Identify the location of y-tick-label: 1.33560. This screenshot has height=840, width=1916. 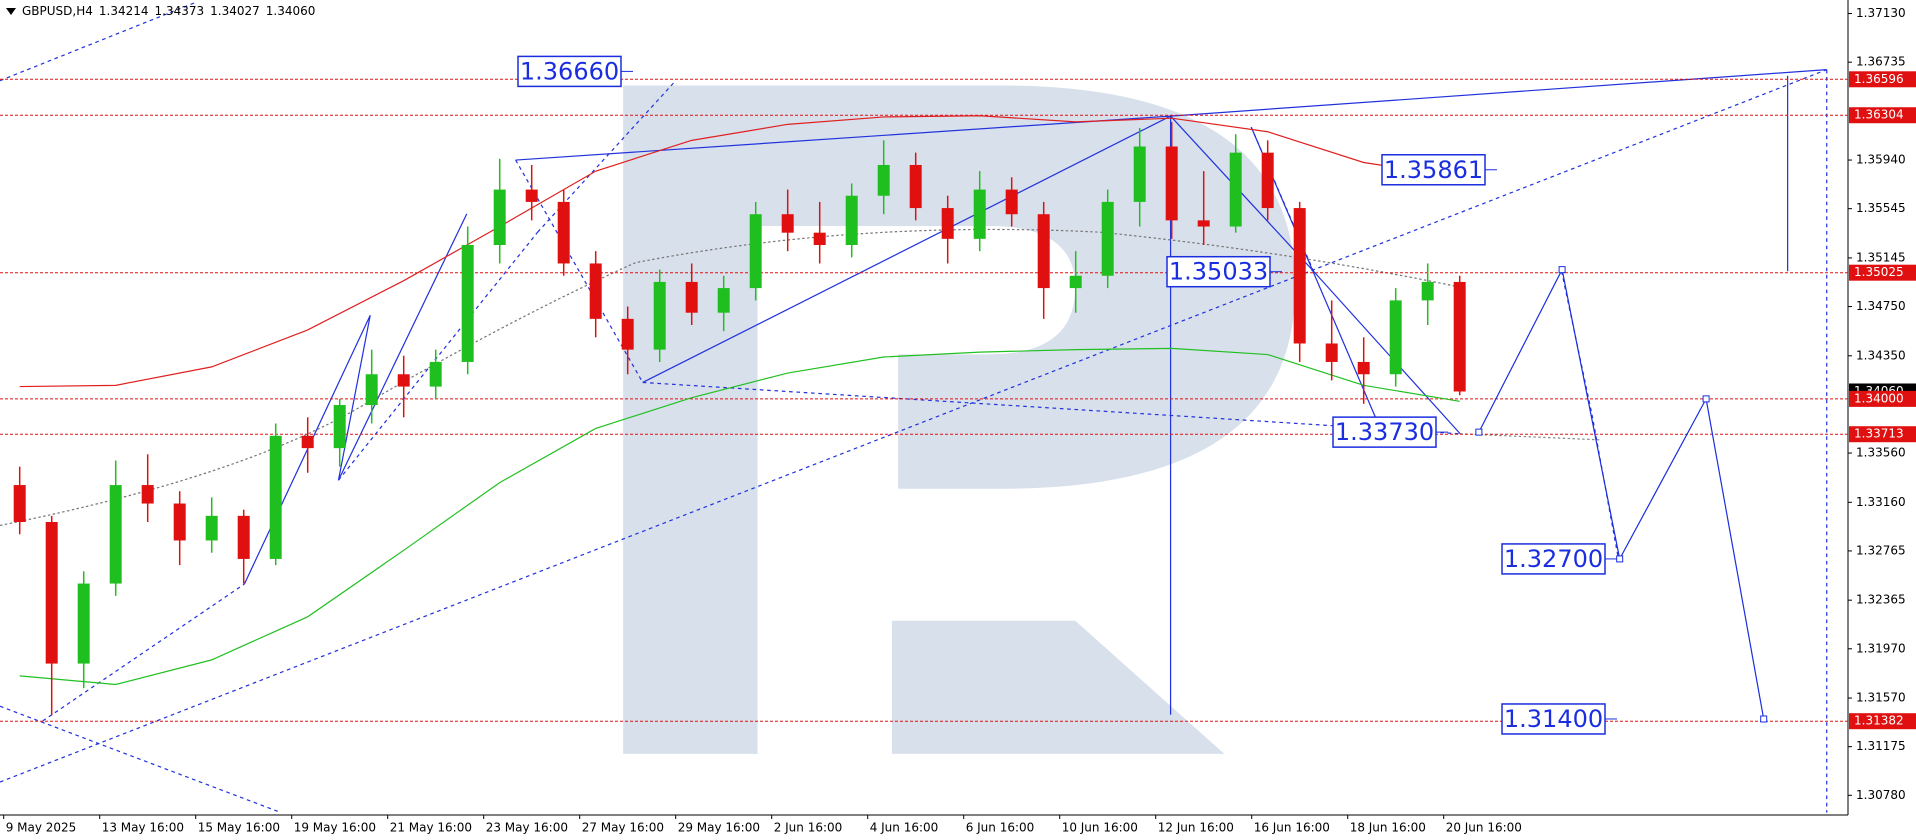
(1881, 453).